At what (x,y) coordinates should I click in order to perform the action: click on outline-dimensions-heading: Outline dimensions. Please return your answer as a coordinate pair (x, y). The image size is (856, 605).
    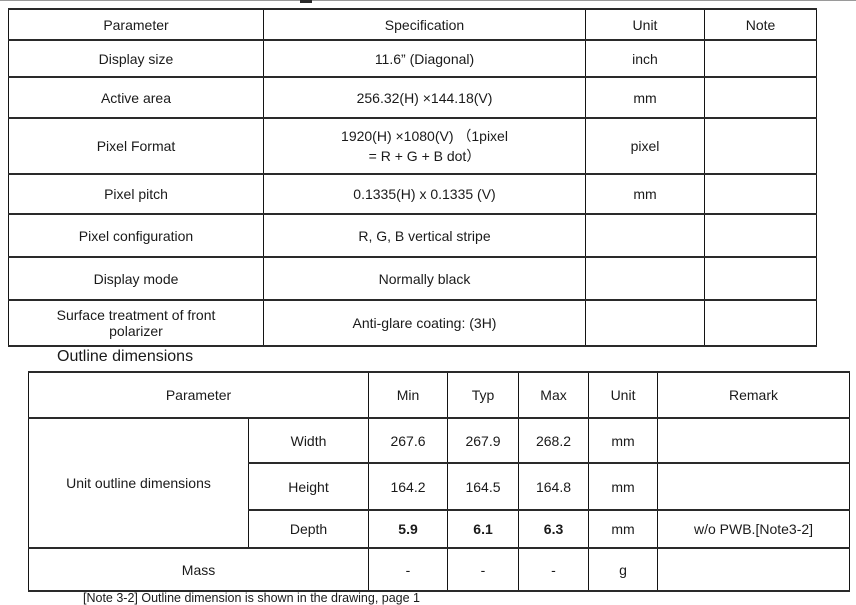
    Looking at the image, I should click on (125, 356).